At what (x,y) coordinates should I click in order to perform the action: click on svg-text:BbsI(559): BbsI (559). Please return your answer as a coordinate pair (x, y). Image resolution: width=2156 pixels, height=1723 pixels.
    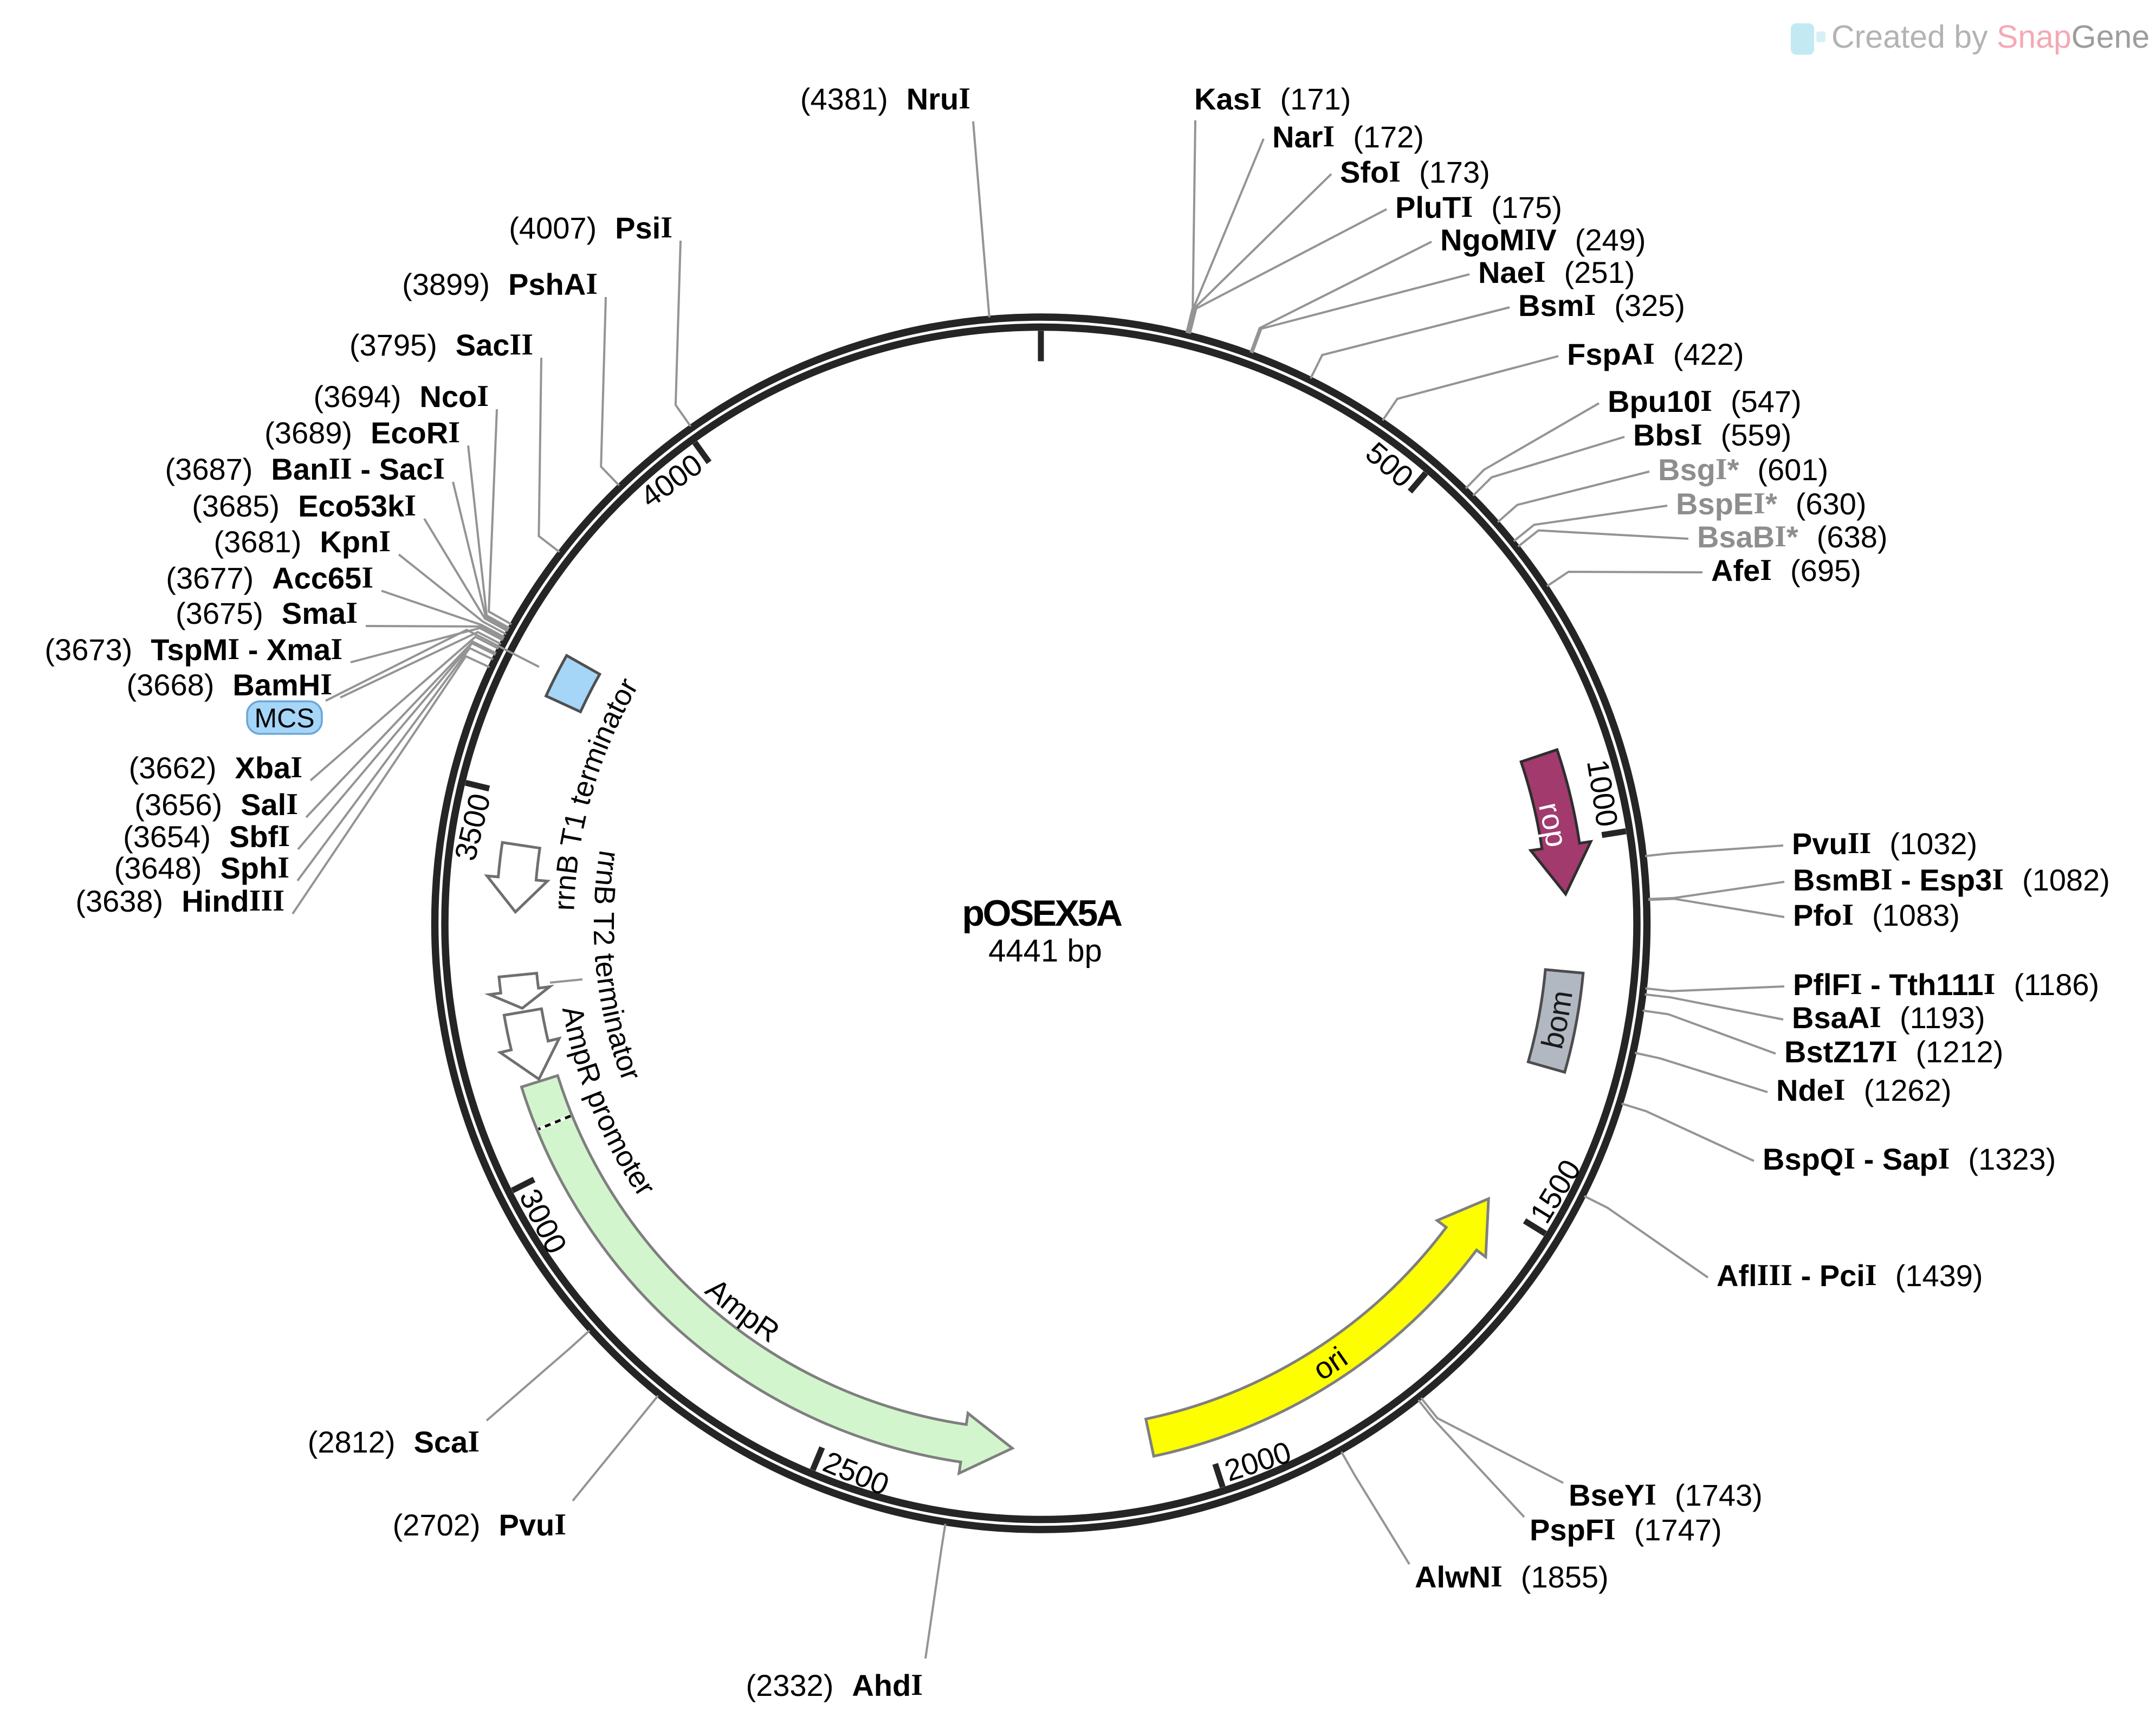
    Looking at the image, I should click on (1712, 435).